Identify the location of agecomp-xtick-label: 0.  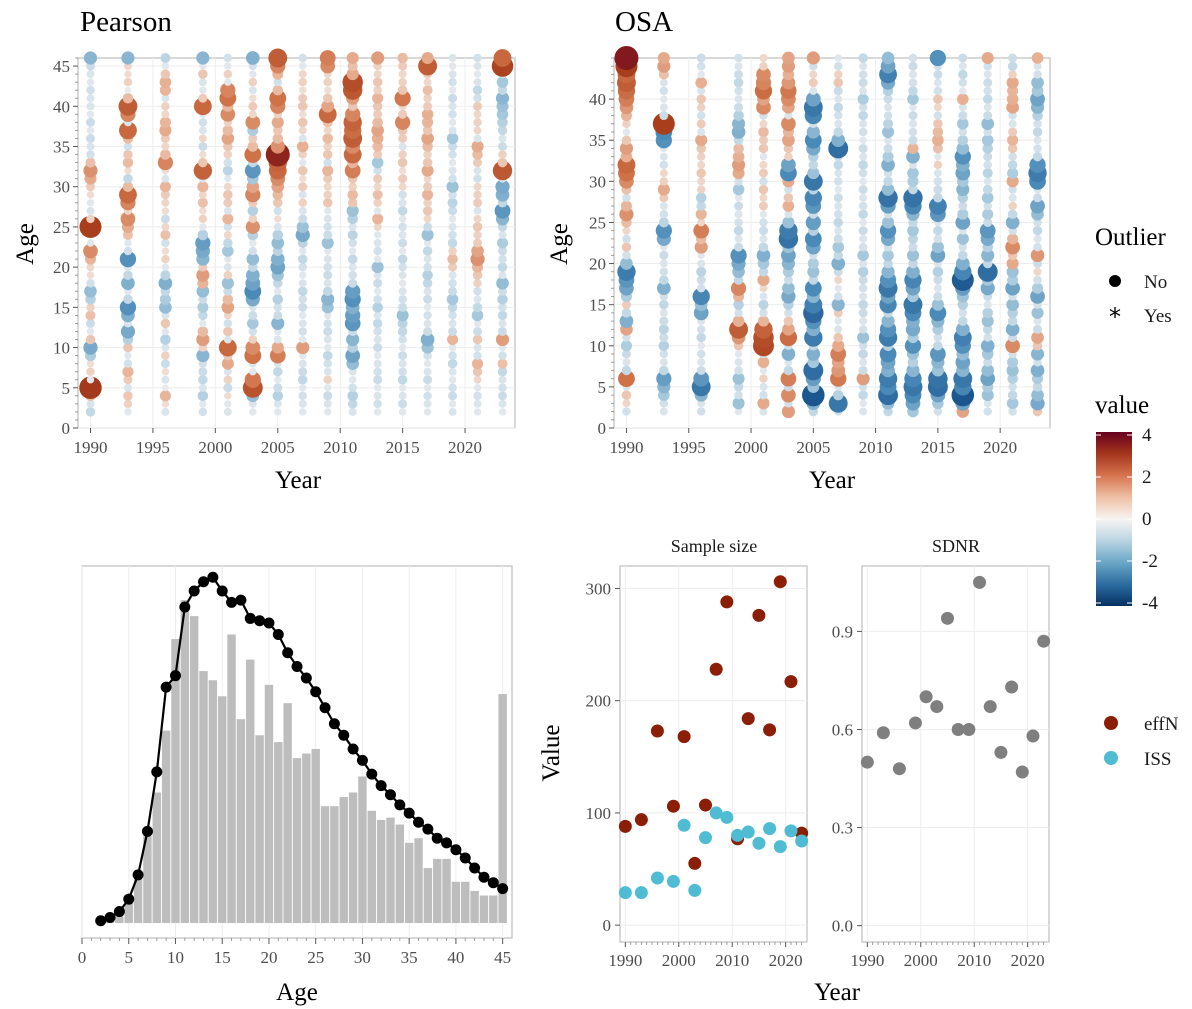
(82, 957).